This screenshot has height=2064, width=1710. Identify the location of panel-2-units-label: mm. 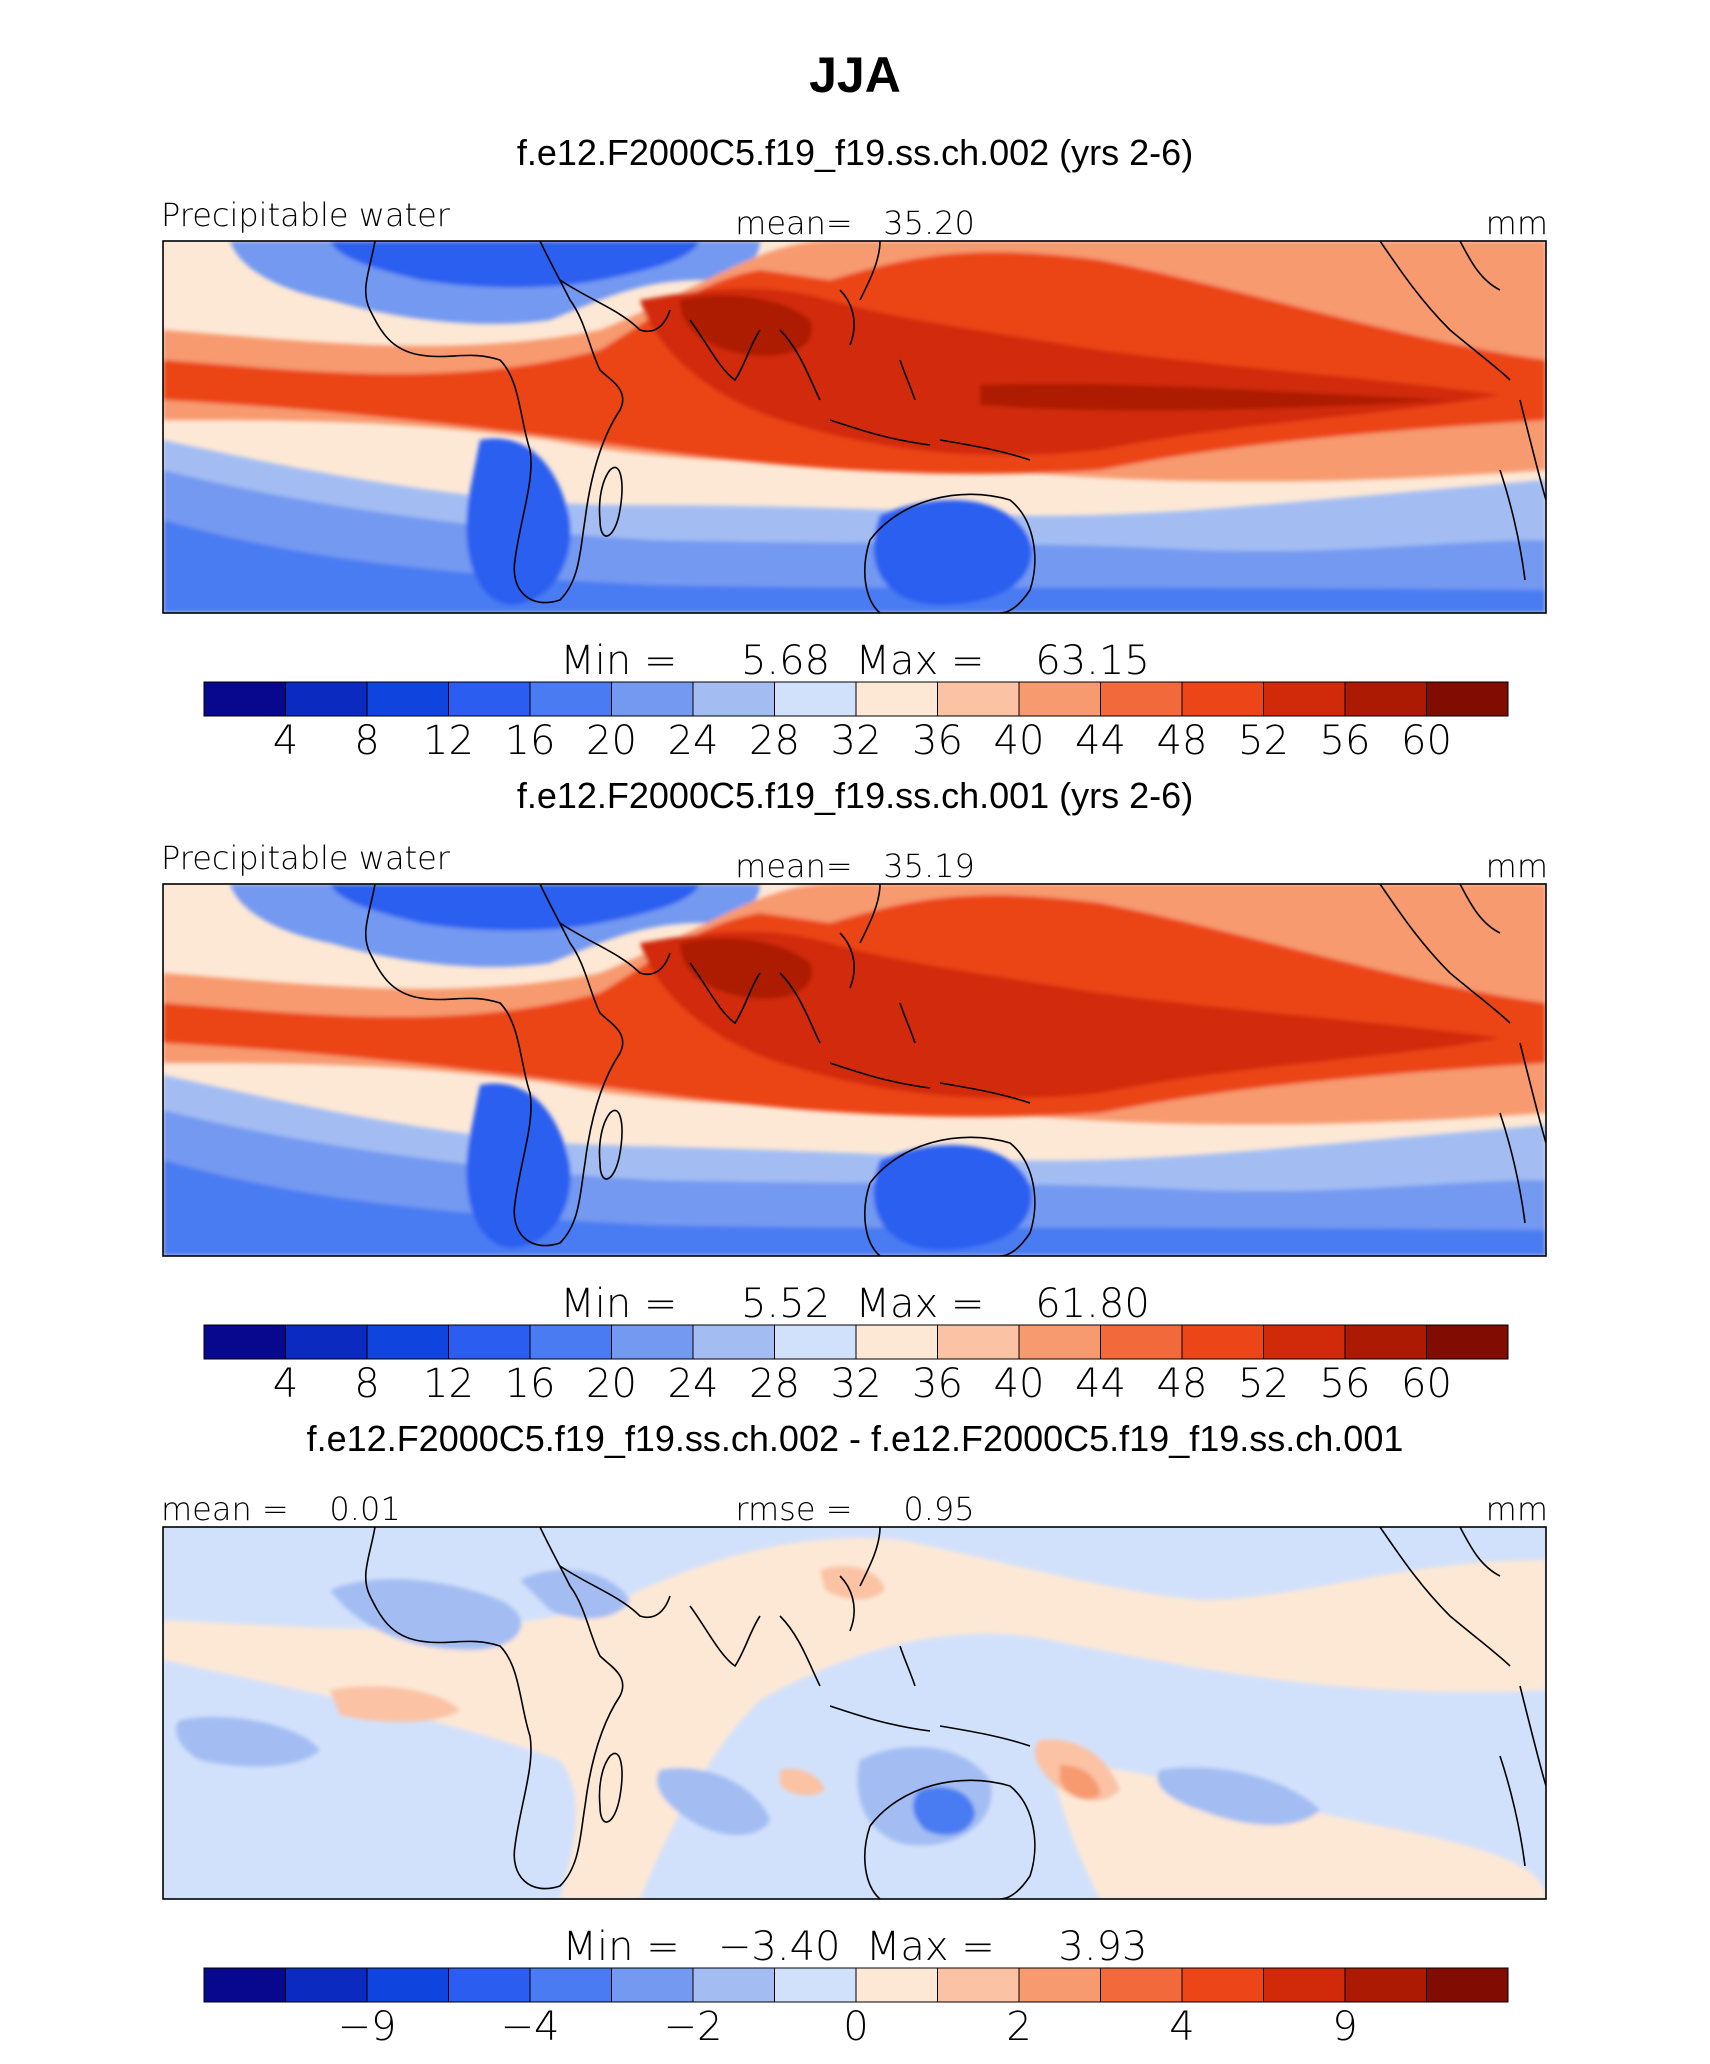
(1517, 866).